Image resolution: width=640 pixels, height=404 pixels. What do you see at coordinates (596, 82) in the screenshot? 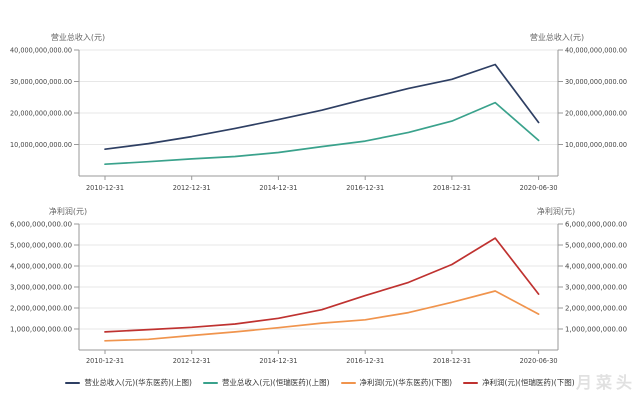
I see `y-axis-label-right: 30,000,000,000.00` at bounding box center [596, 82].